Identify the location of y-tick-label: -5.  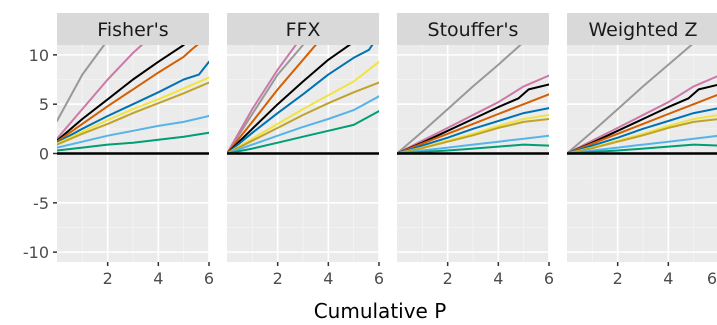
(41, 203).